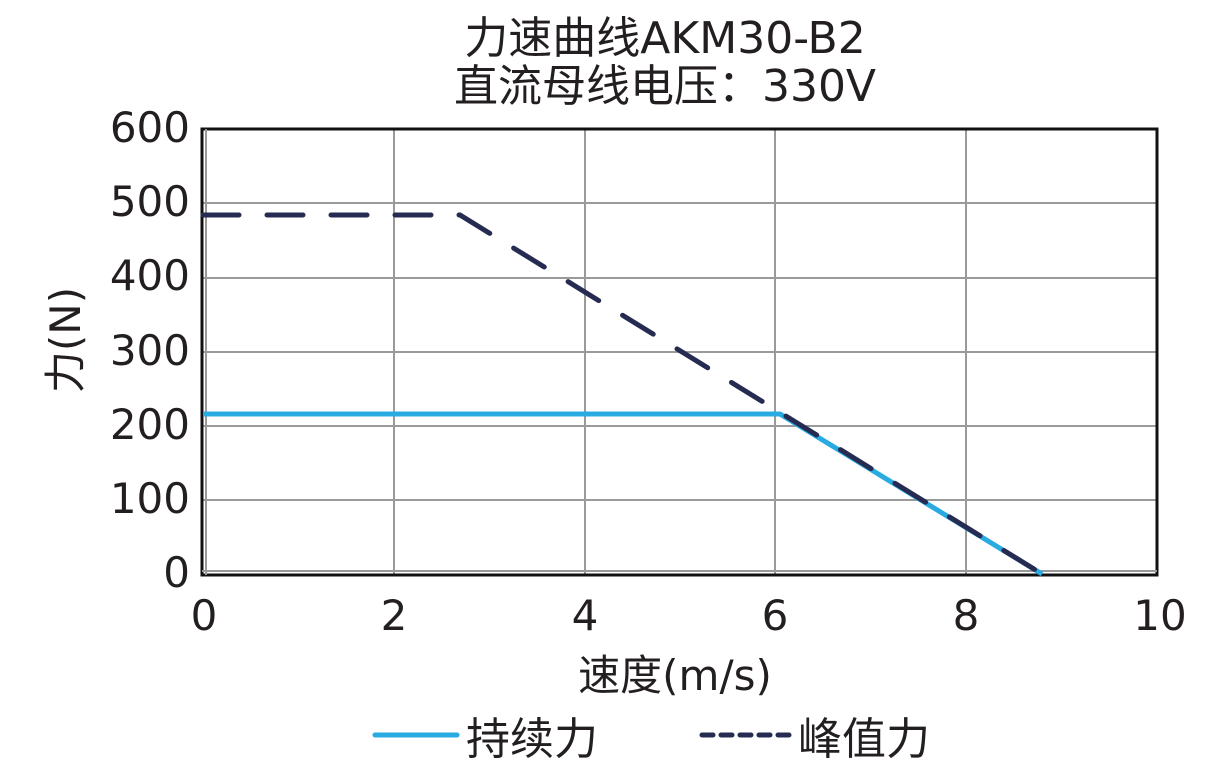  Describe the element at coordinates (864, 739) in the screenshot. I see `legend-label-peak: 峰值力` at that location.